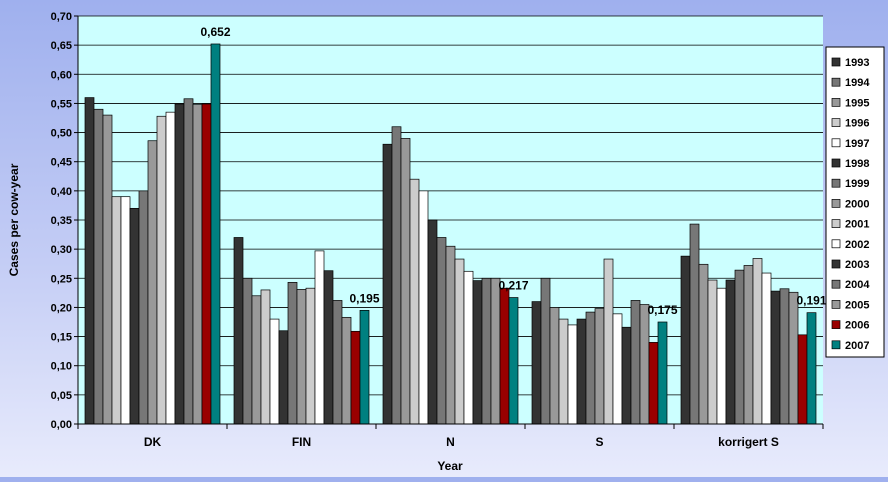 The image size is (888, 482). I want to click on y-tick-label: 0,30, so click(61, 250).